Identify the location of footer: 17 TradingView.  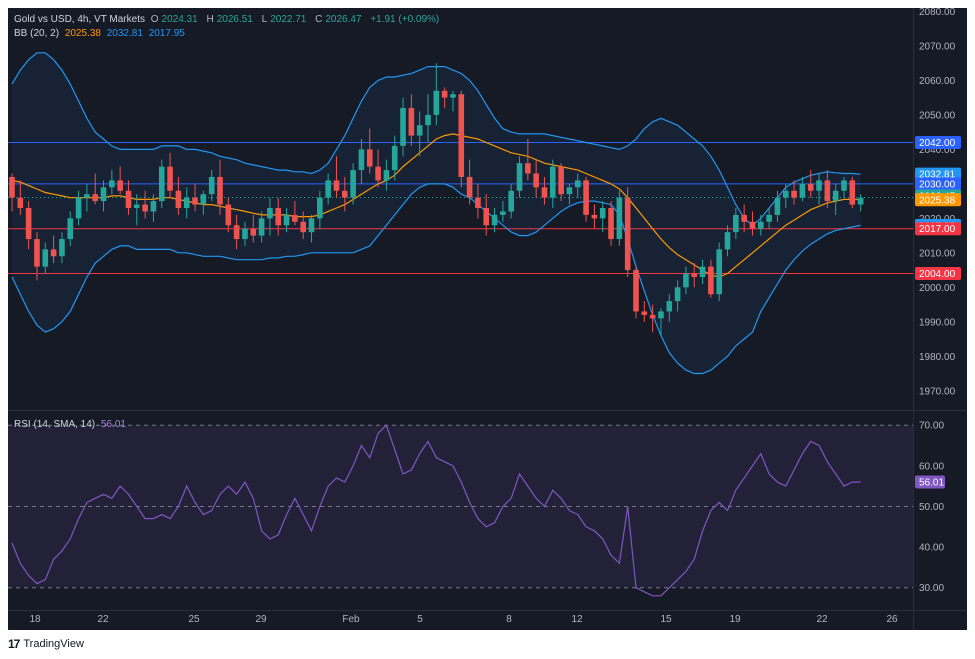
(46, 644).